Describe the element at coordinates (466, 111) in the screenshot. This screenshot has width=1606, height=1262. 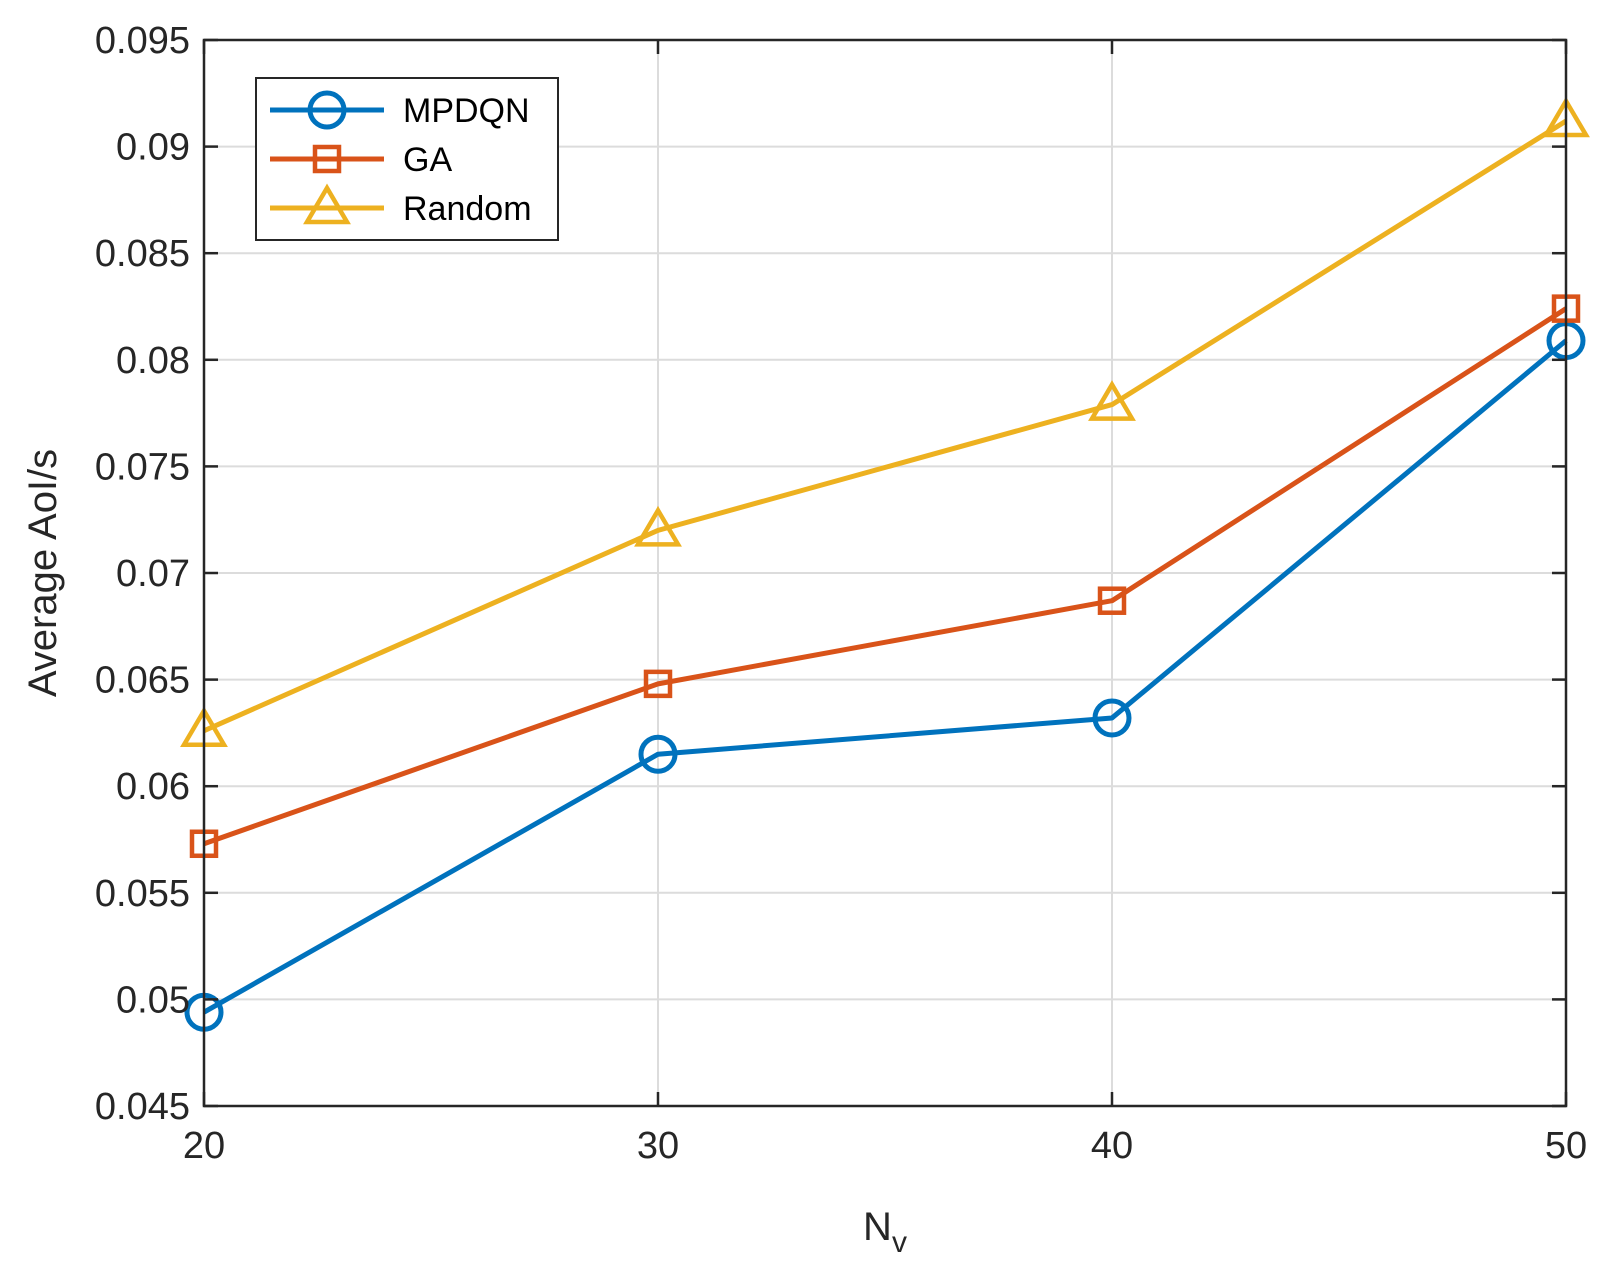
I see `legend-label-mpdqn: MPDQN` at that location.